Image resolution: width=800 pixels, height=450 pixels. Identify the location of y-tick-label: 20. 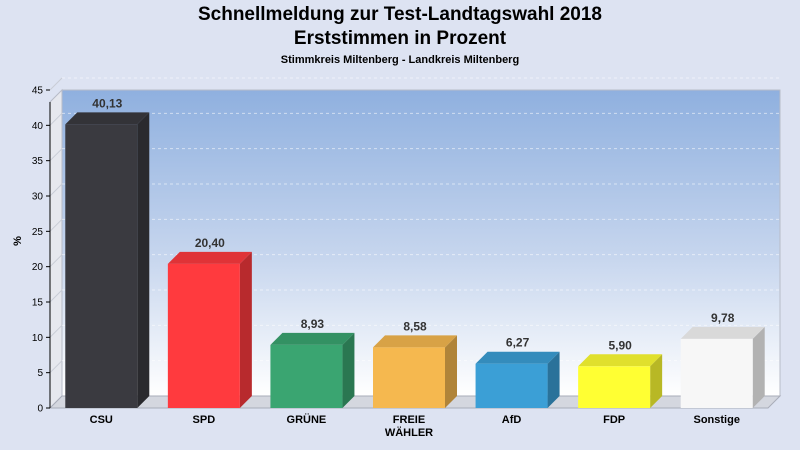
(38, 267).